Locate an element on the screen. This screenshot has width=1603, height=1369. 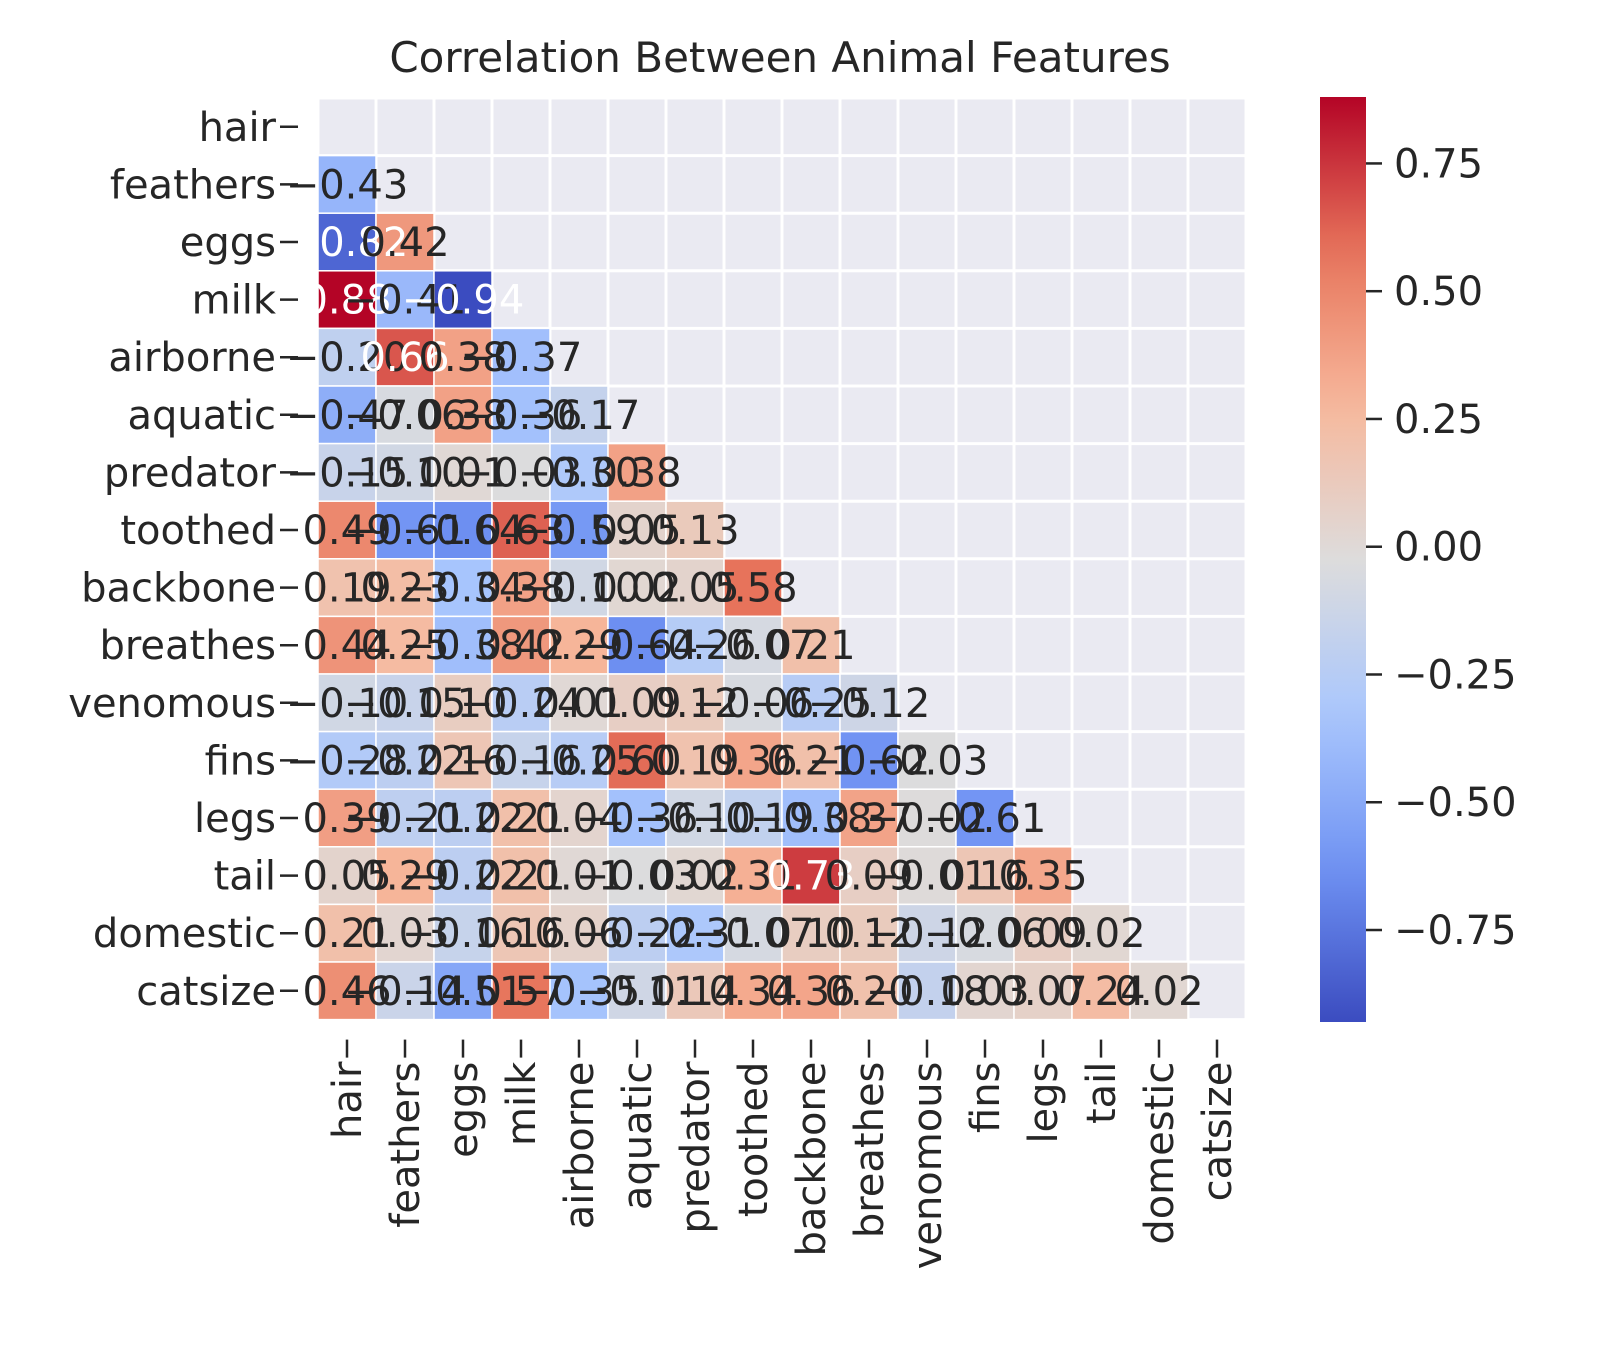
cell-value-label: 0.73 is located at coordinates (810, 877).